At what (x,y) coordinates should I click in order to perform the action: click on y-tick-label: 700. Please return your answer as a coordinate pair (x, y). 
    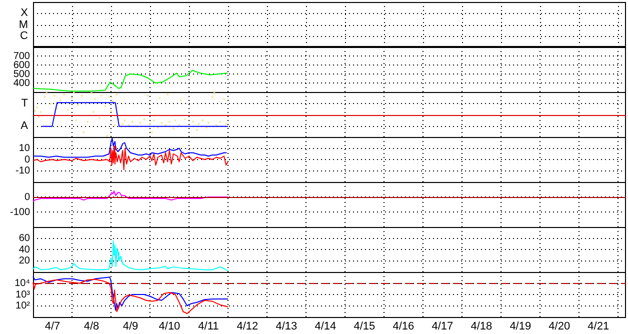
    Looking at the image, I should click on (21, 56).